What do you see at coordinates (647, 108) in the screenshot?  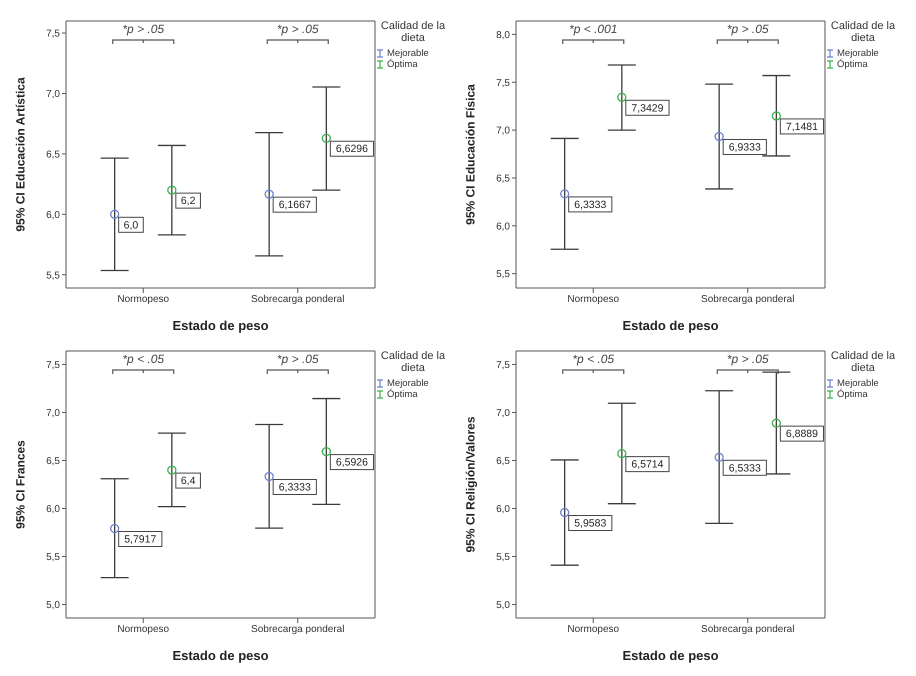 I see `data-label: 7,3429` at bounding box center [647, 108].